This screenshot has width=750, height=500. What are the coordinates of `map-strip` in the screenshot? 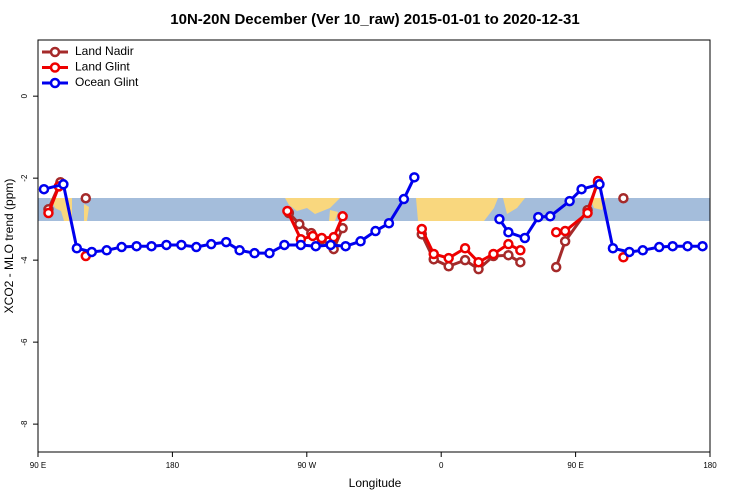 It's located at (374, 209).